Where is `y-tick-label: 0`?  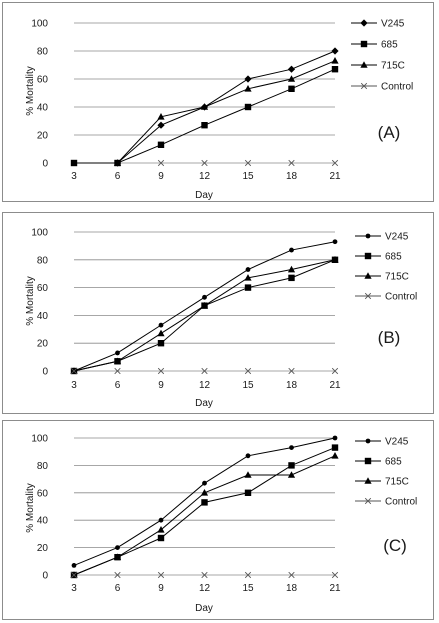 y-tick-label: 0 is located at coordinates (45, 576).